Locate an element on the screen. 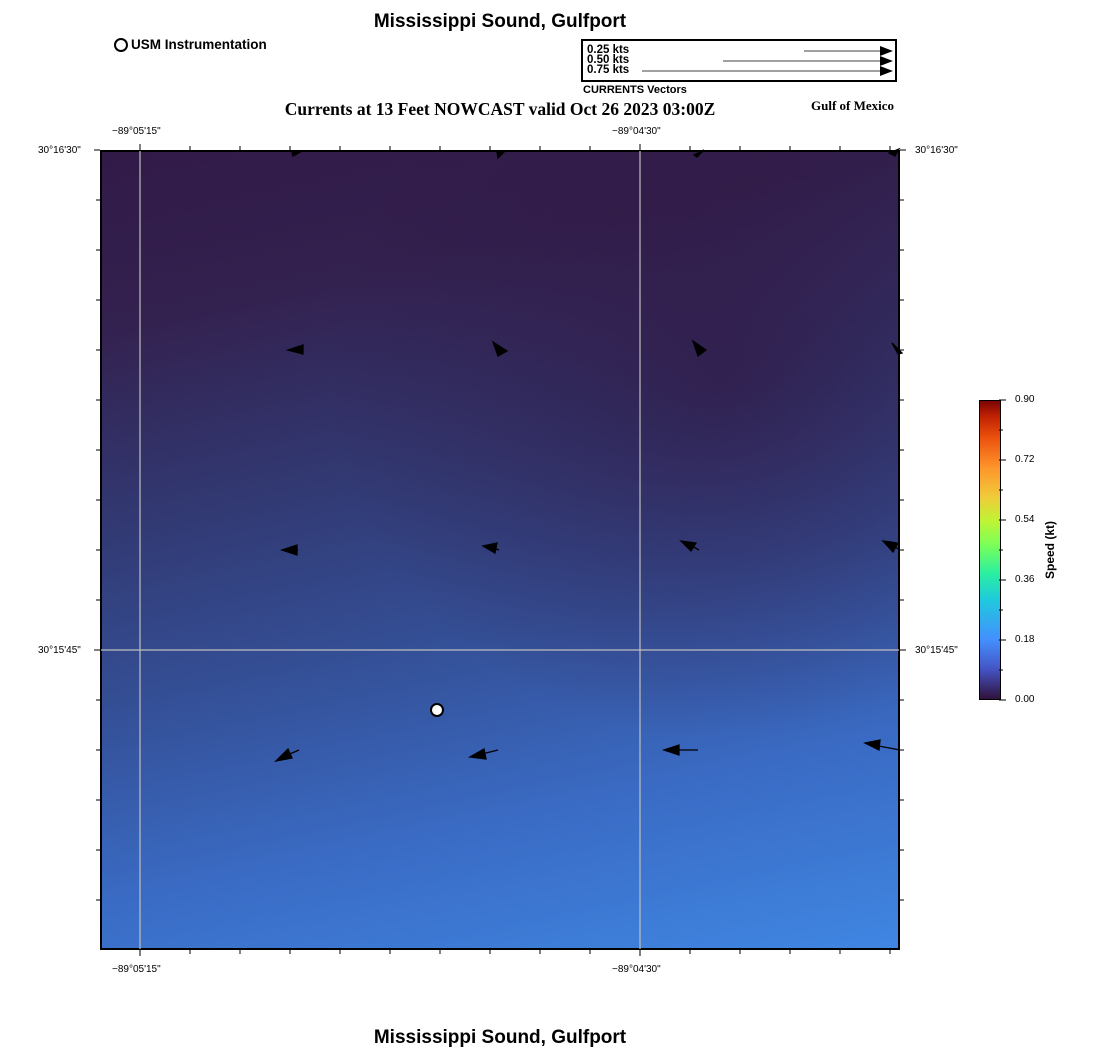  usm-station-marker-icon is located at coordinates (437, 710).